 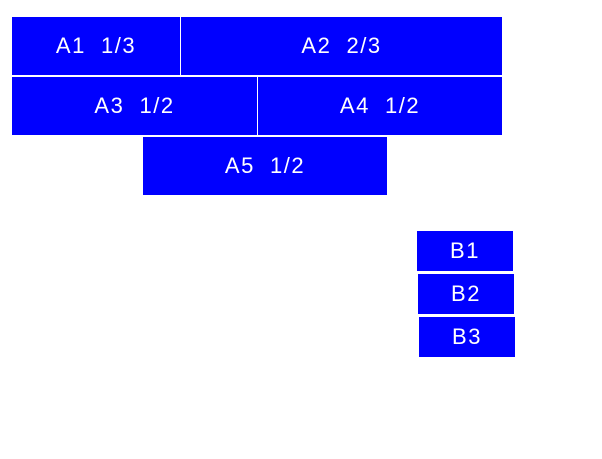 What do you see at coordinates (341, 46) in the screenshot?
I see `box-a2: A2 2/3` at bounding box center [341, 46].